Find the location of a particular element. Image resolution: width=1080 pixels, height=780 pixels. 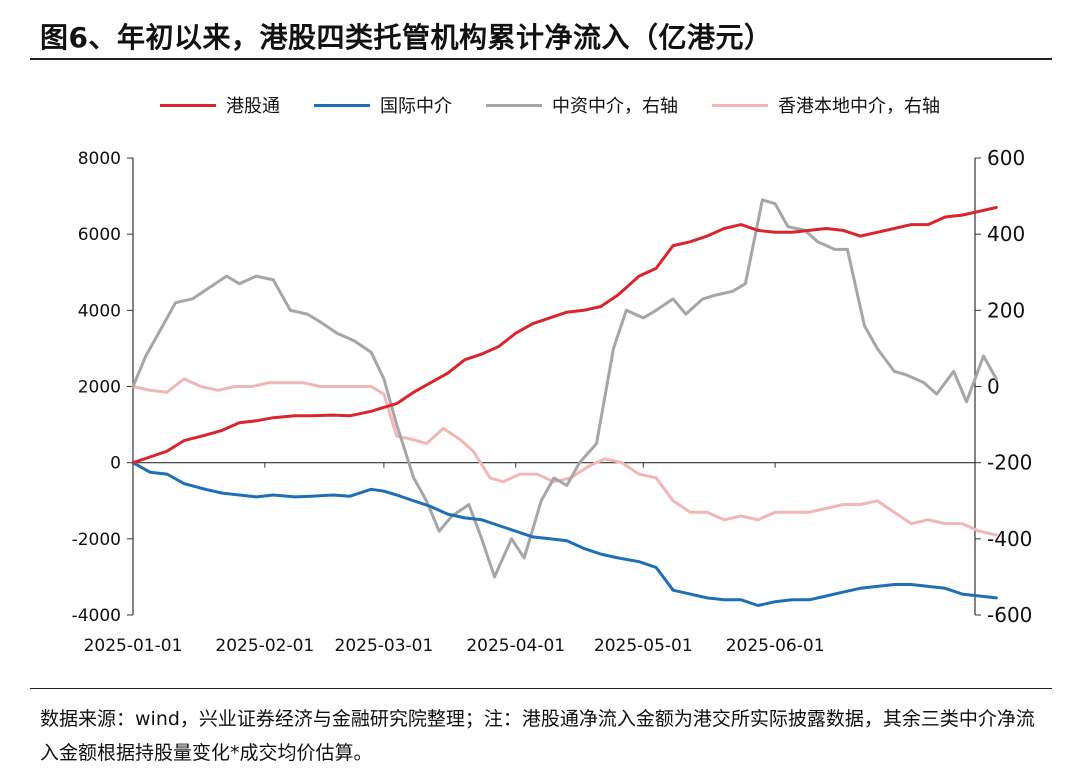

legend-item-local: 香港本地中介，右轴 is located at coordinates (826, 105).